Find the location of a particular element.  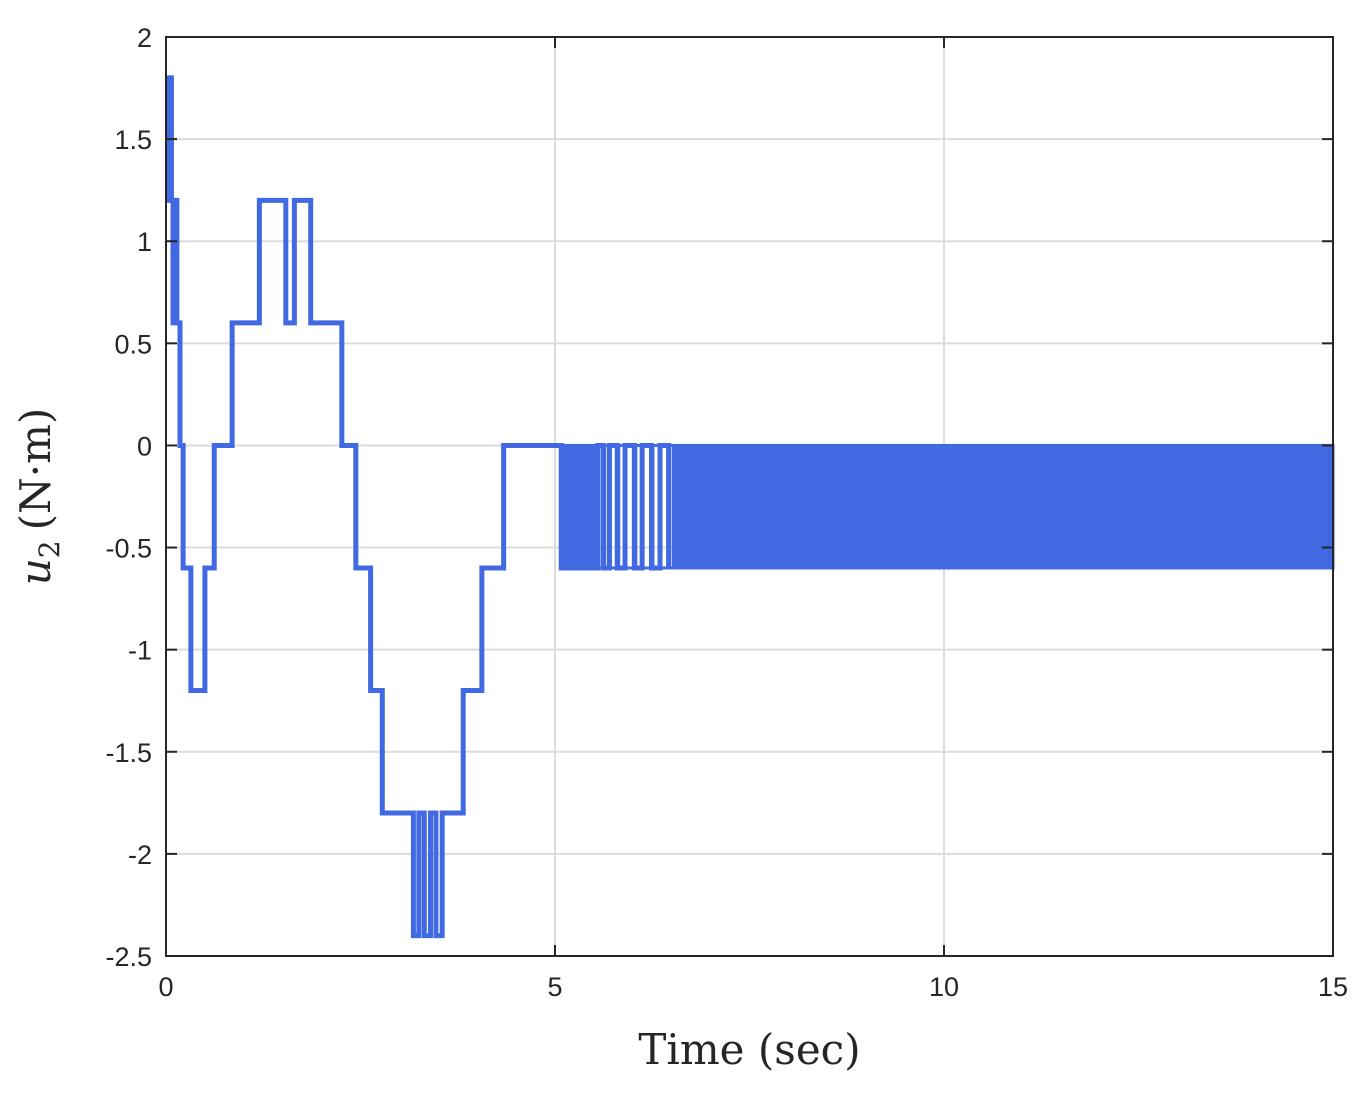

x-tick-label: 15 is located at coordinates (1333, 987).